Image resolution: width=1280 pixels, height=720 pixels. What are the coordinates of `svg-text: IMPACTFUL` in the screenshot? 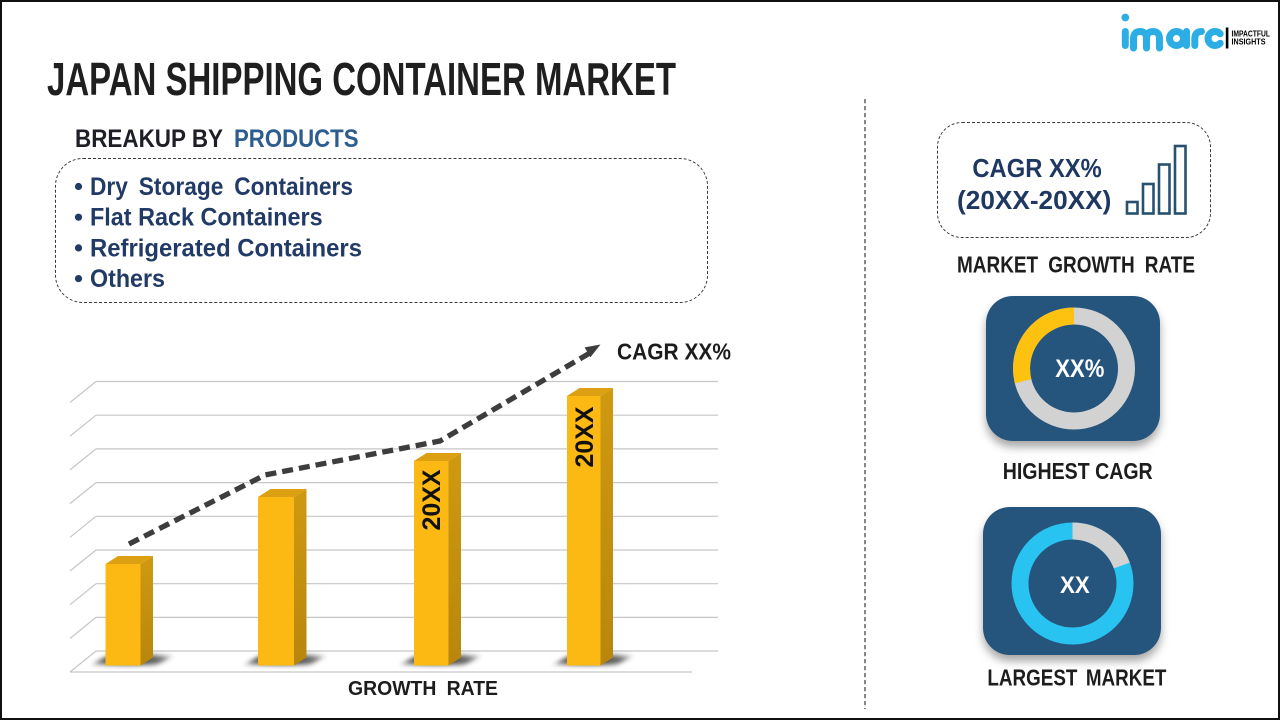 It's located at (1251, 33).